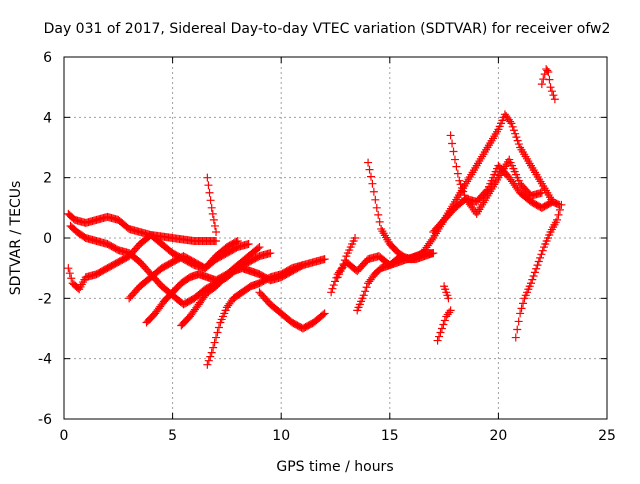 Image resolution: width=640 pixels, height=484 pixels. I want to click on series-track-a, so click(142, 227).